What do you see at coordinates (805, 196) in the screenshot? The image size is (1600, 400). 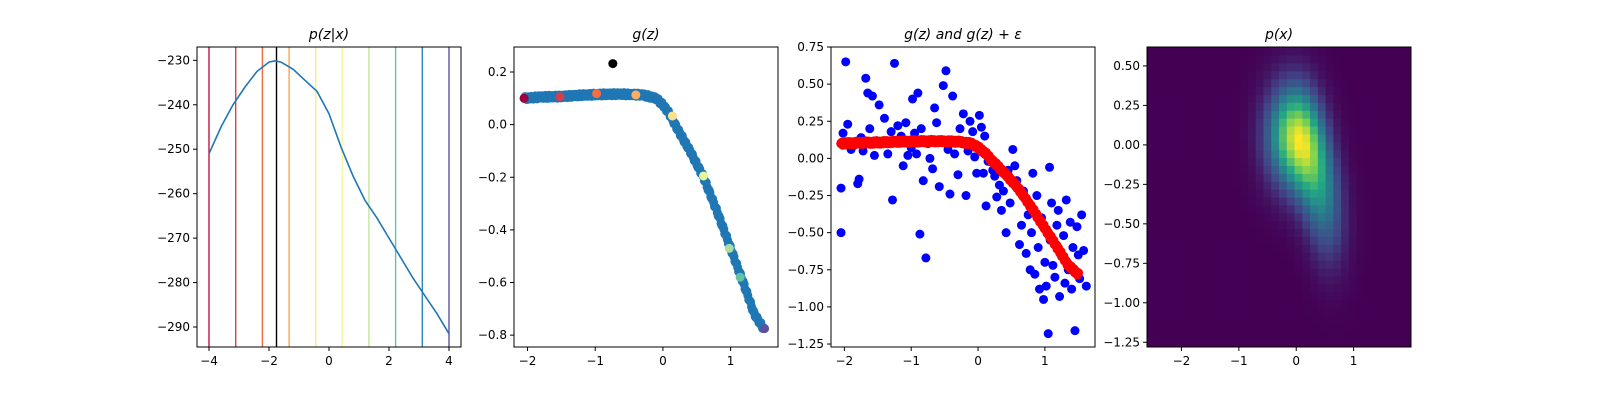 I see `y-tick-label: −0.25` at bounding box center [805, 196].